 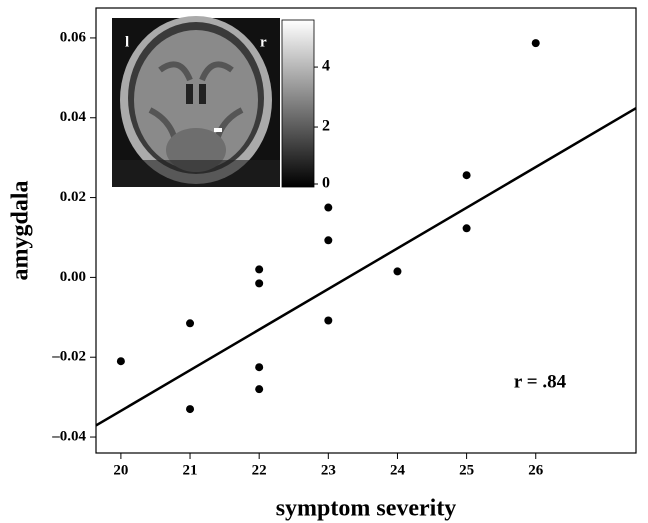 I want to click on colorbar-tick-label: 0, so click(x=326, y=183).